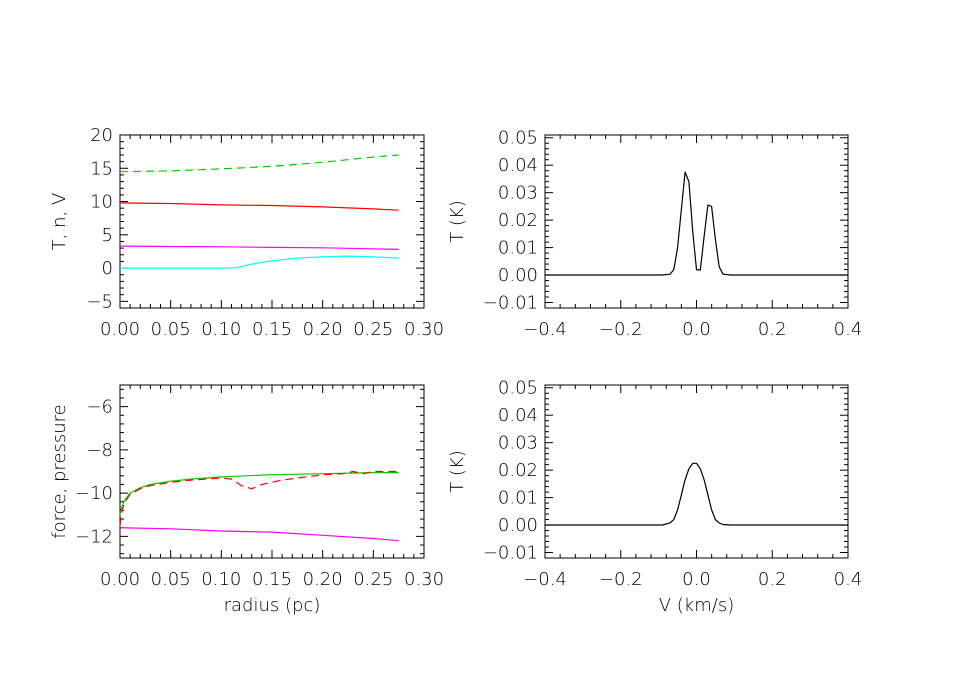 This screenshot has width=969, height=692. What do you see at coordinates (272, 605) in the screenshot?
I see `x-axis-title: radius (pc)` at bounding box center [272, 605].